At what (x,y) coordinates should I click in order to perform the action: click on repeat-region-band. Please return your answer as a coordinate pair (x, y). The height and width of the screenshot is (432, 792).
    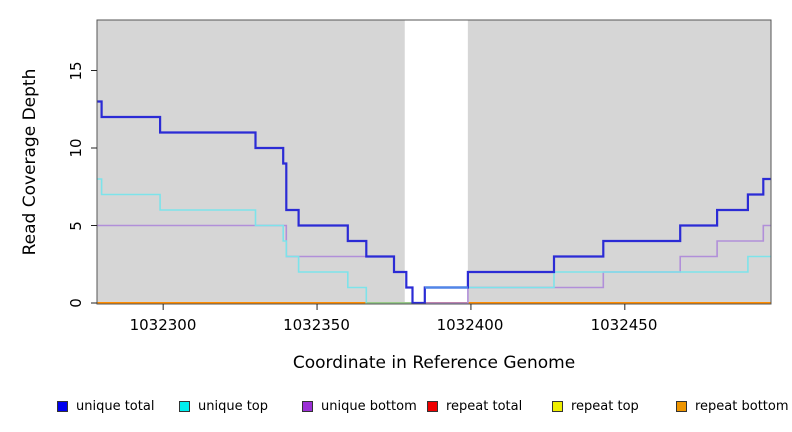
    Looking at the image, I should click on (436, 162).